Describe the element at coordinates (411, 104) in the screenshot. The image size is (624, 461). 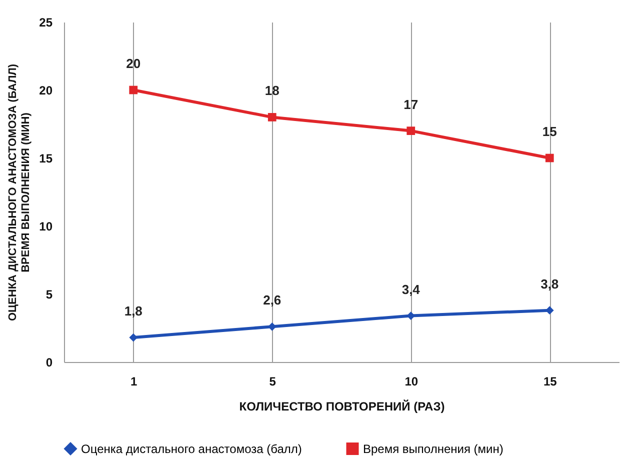
I see `data-label: 17` at that location.